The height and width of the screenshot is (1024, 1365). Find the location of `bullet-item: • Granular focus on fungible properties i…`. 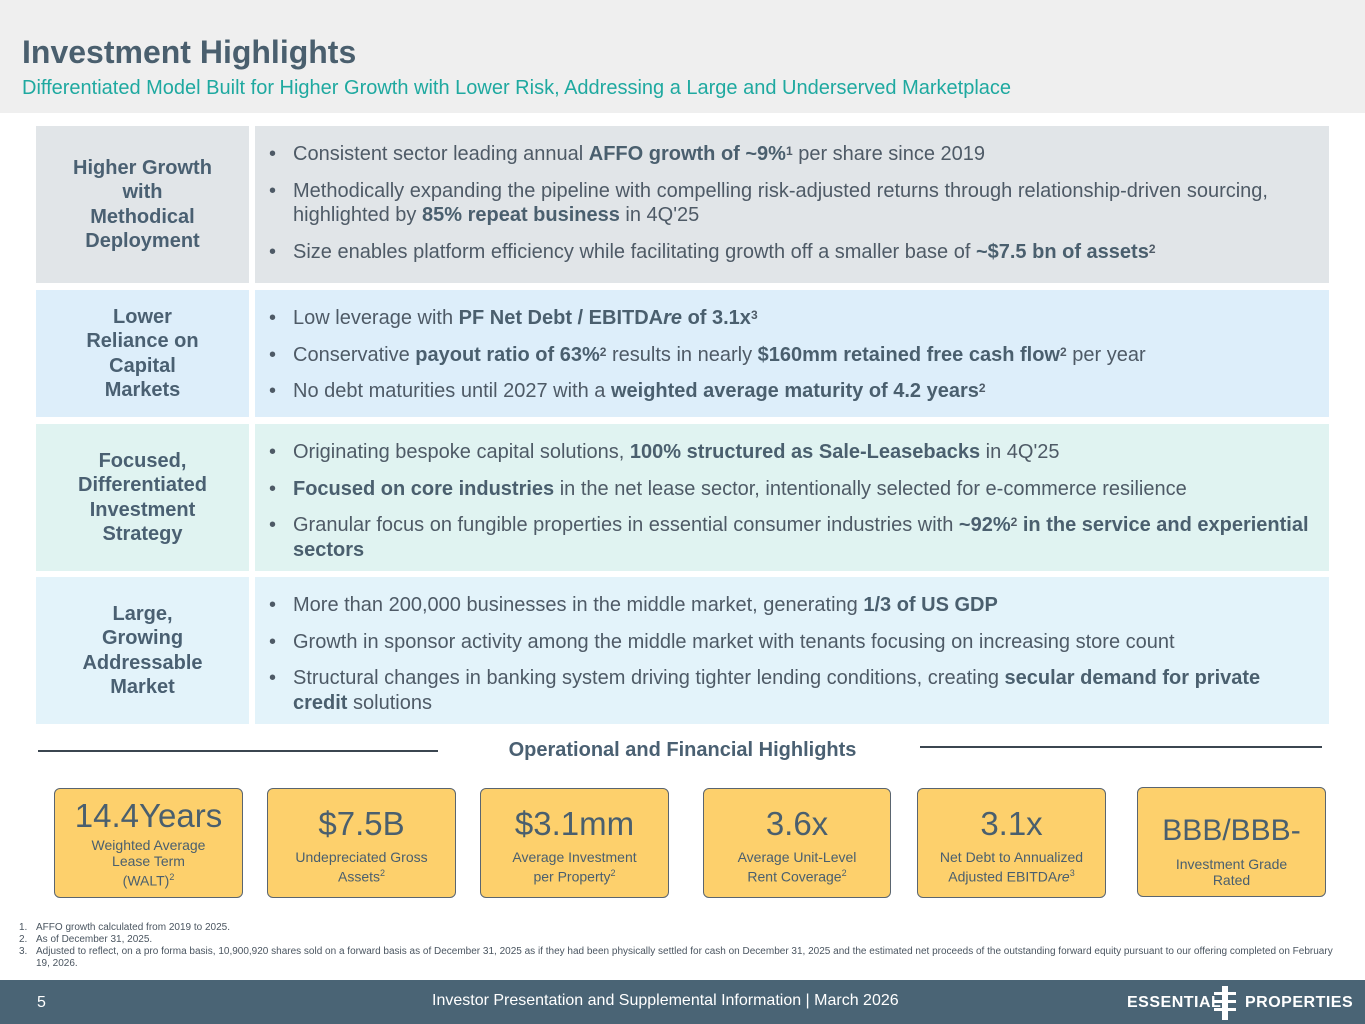

bullet-item: • Granular focus on fungible properties i… is located at coordinates (789, 537).